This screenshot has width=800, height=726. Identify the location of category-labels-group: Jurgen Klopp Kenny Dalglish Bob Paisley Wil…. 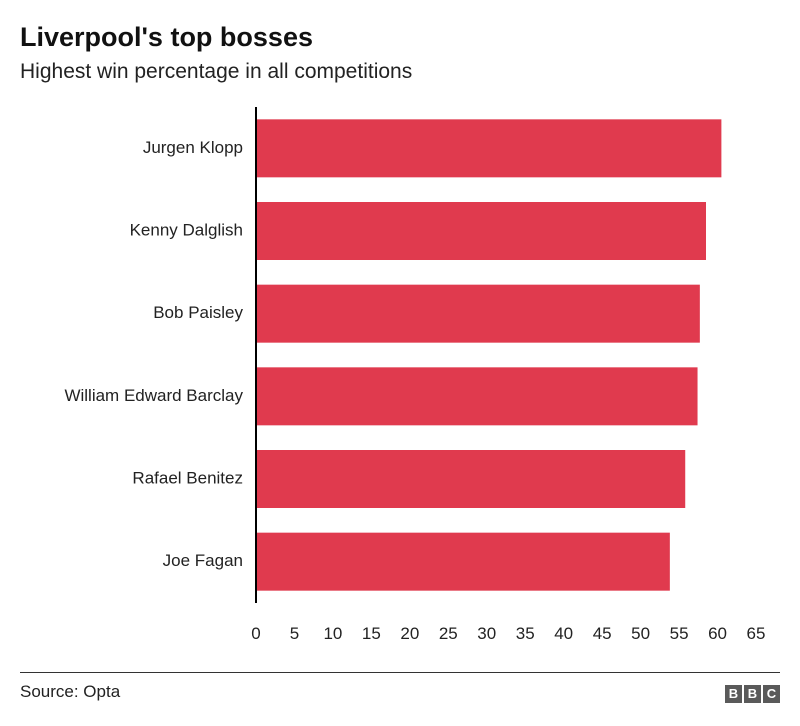
(153, 354).